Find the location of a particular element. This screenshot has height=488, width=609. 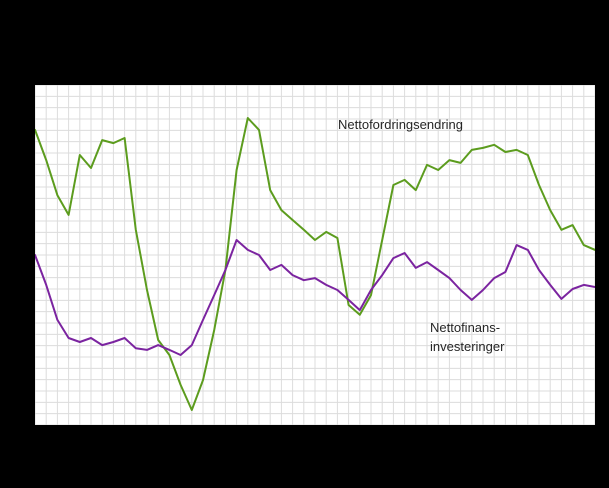

series-label-line2: investeringer is located at coordinates (467, 346).